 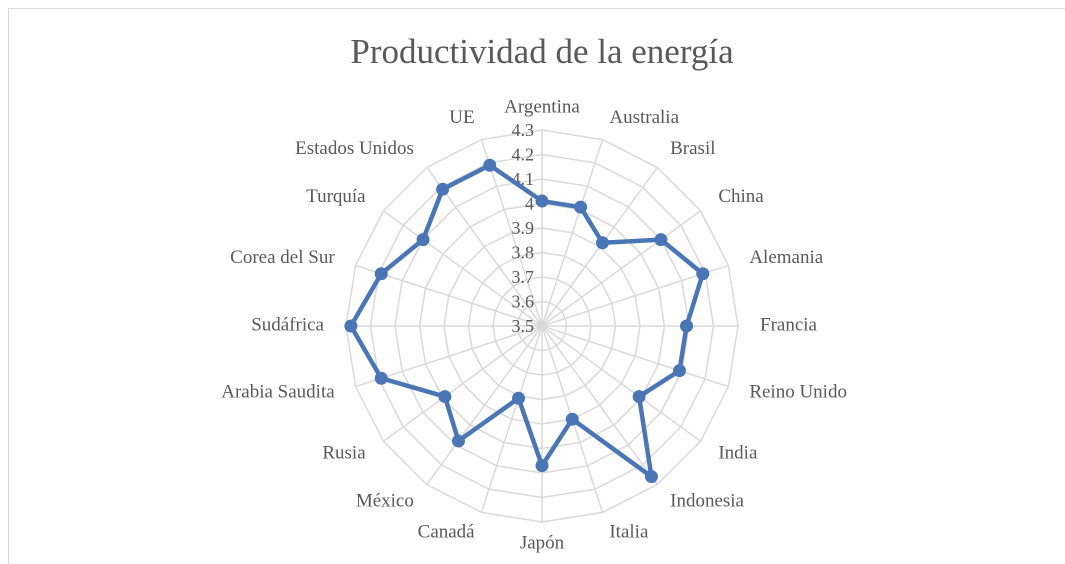 I want to click on category-label: Turquía, so click(x=336, y=196).